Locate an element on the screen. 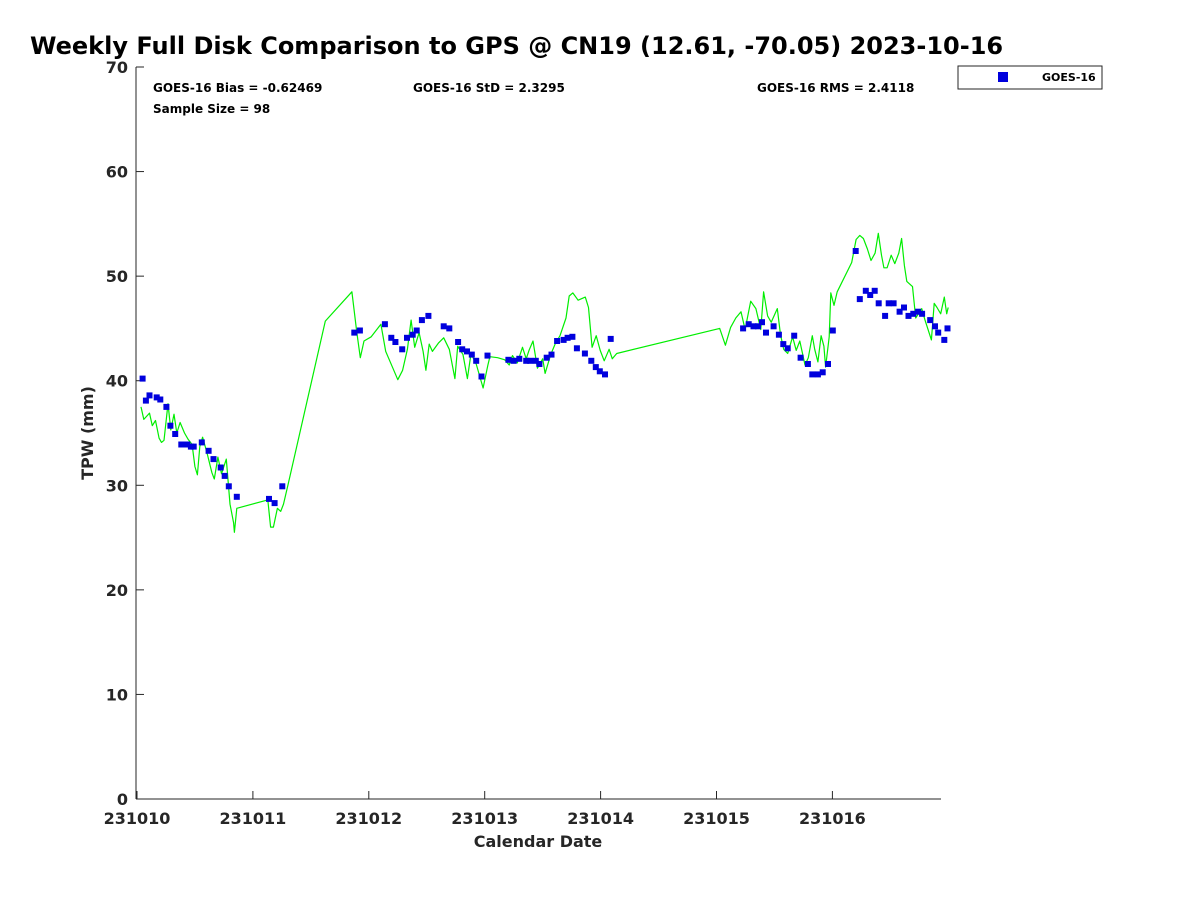 This screenshot has height=900, width=1200. x-tick-label: 231010 is located at coordinates (137, 818).